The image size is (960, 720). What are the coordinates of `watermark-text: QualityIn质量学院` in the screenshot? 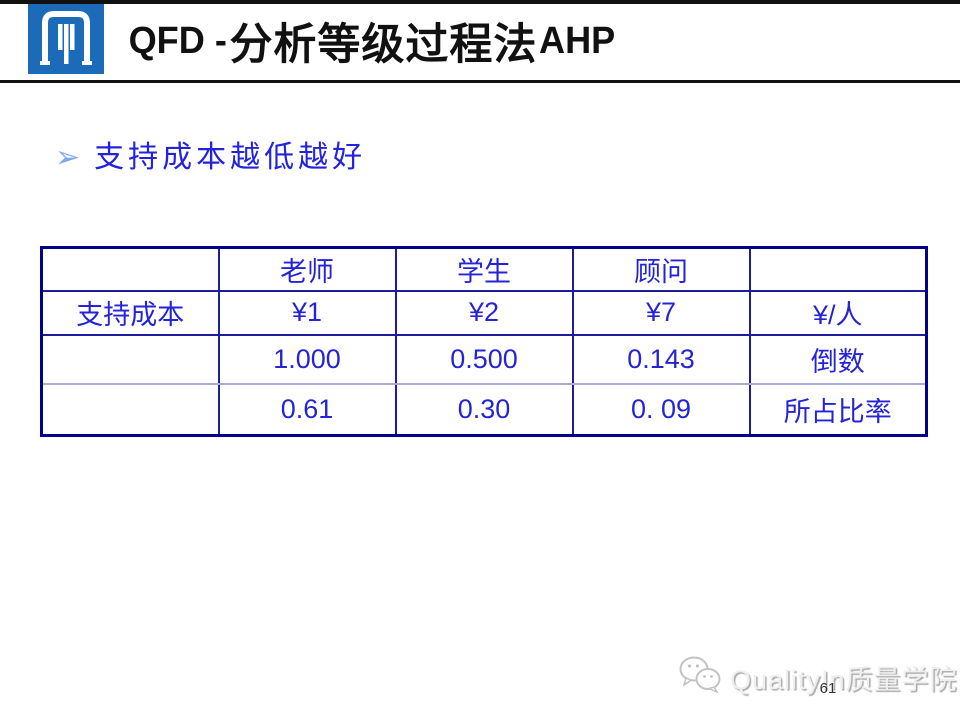 It's located at (844, 680).